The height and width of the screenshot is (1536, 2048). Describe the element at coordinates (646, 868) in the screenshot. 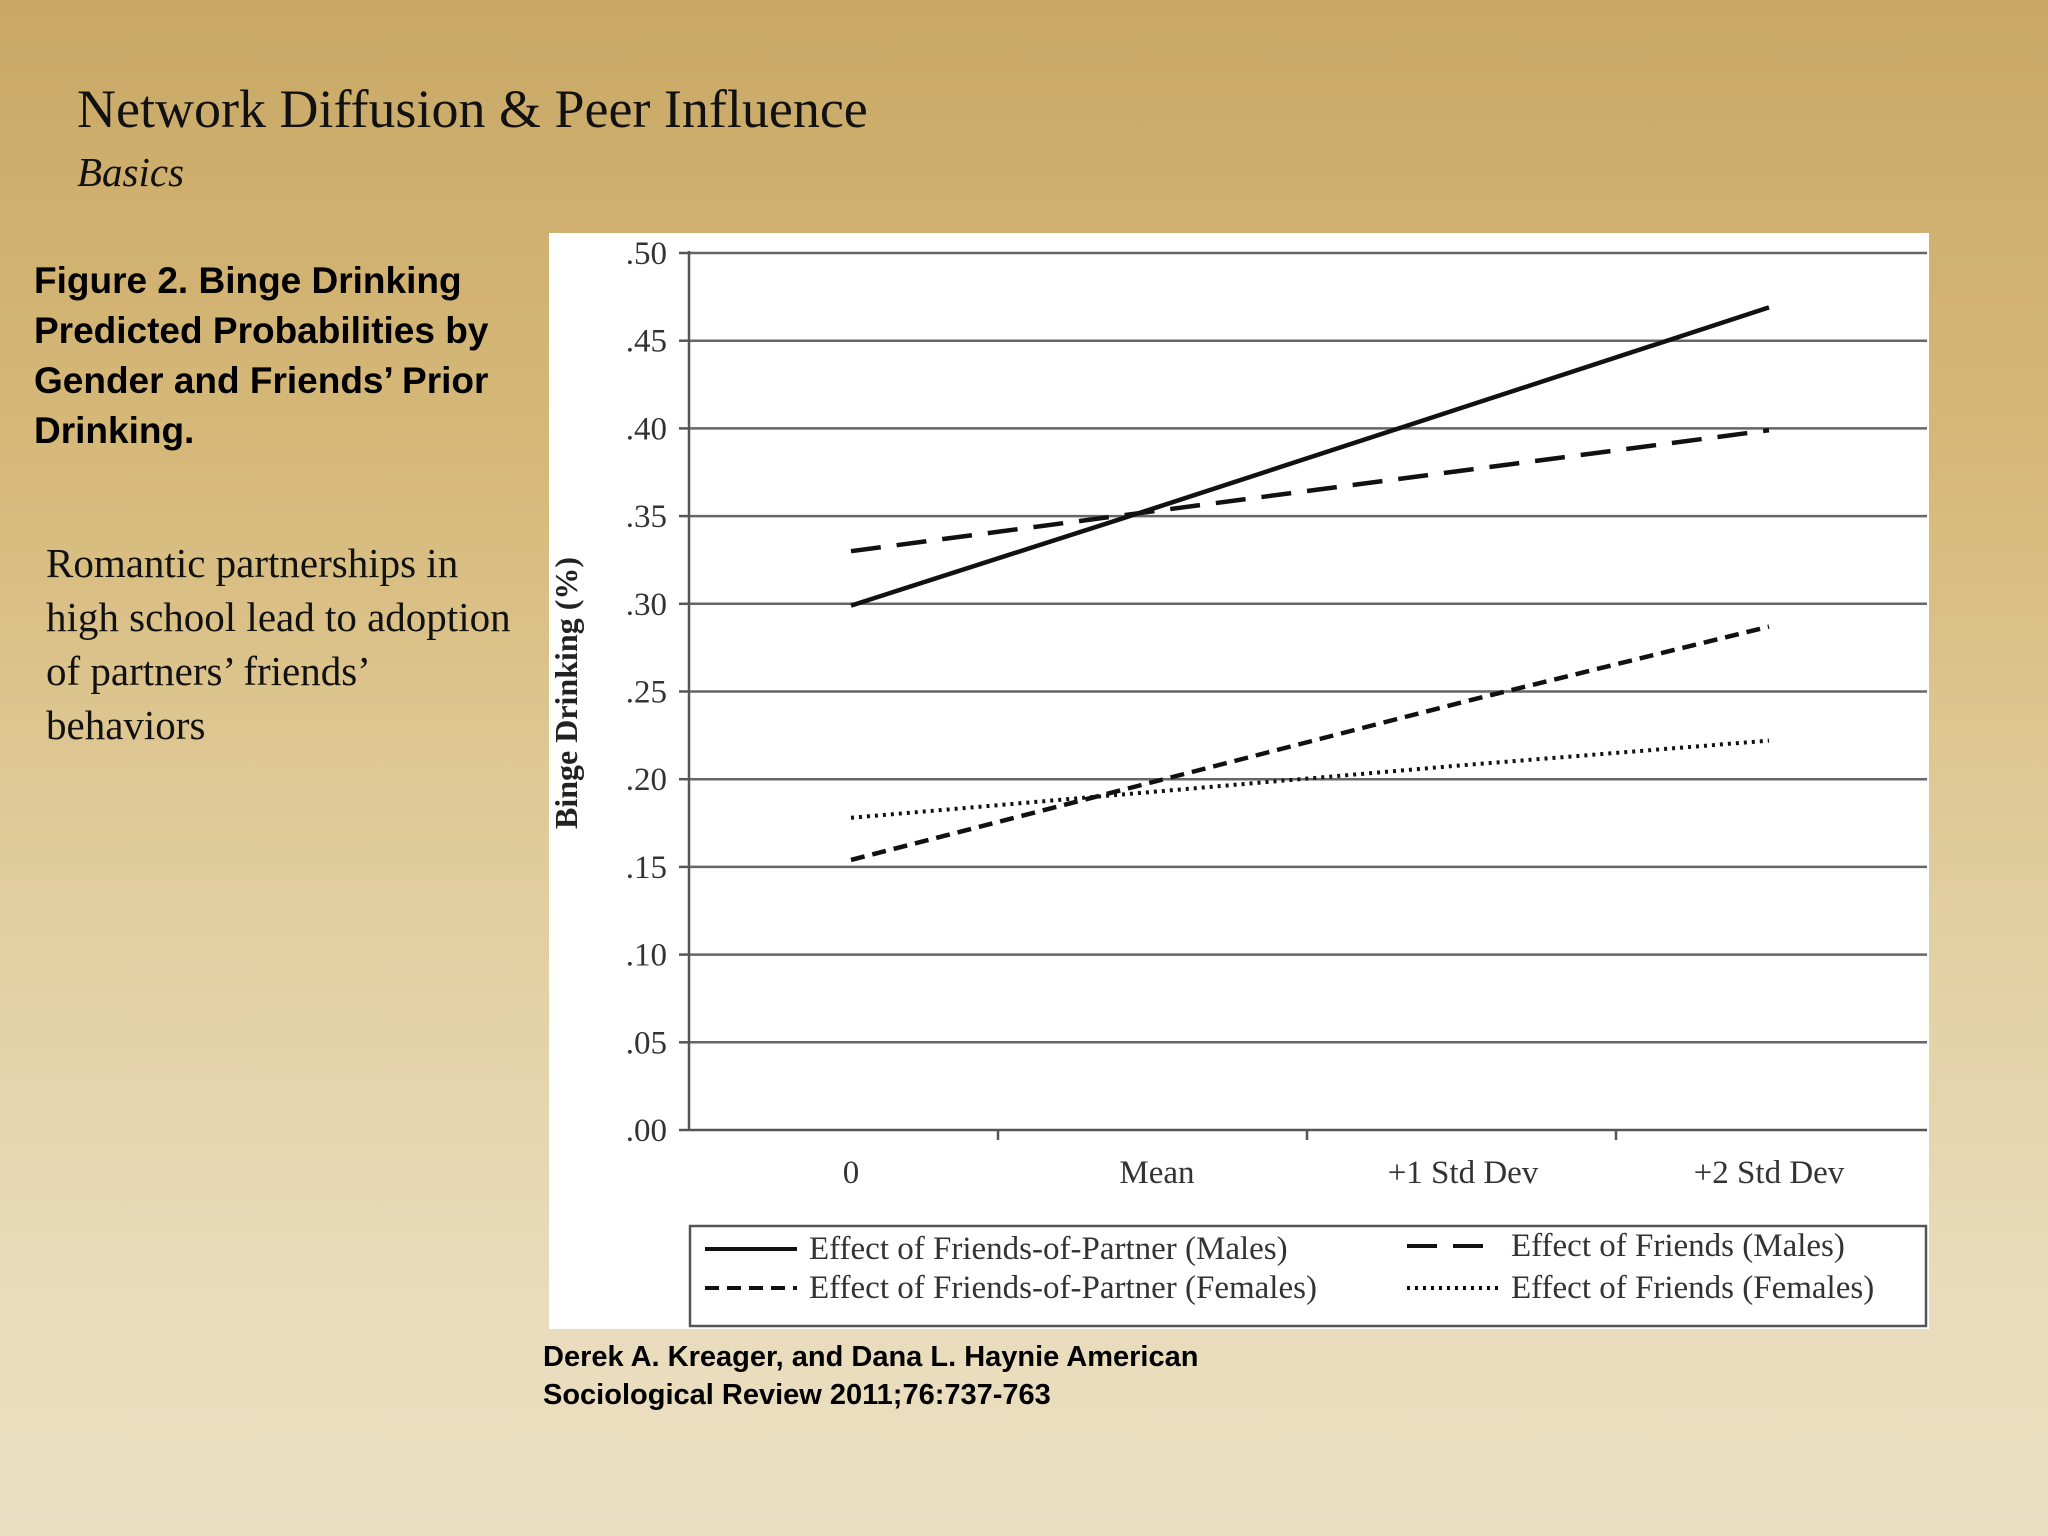

I see `y-tick-label: .15` at that location.